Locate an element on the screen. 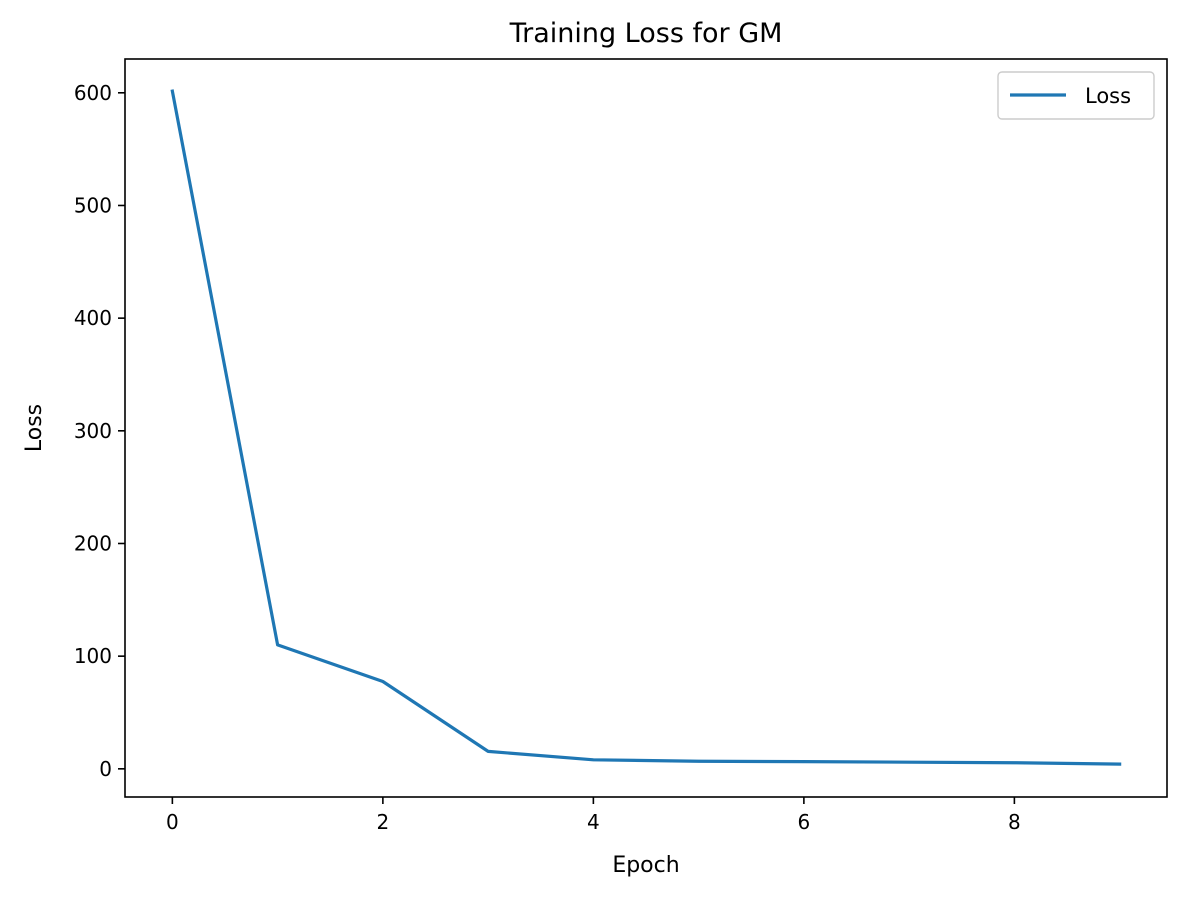  y-tick-label: 600 is located at coordinates (93, 93).